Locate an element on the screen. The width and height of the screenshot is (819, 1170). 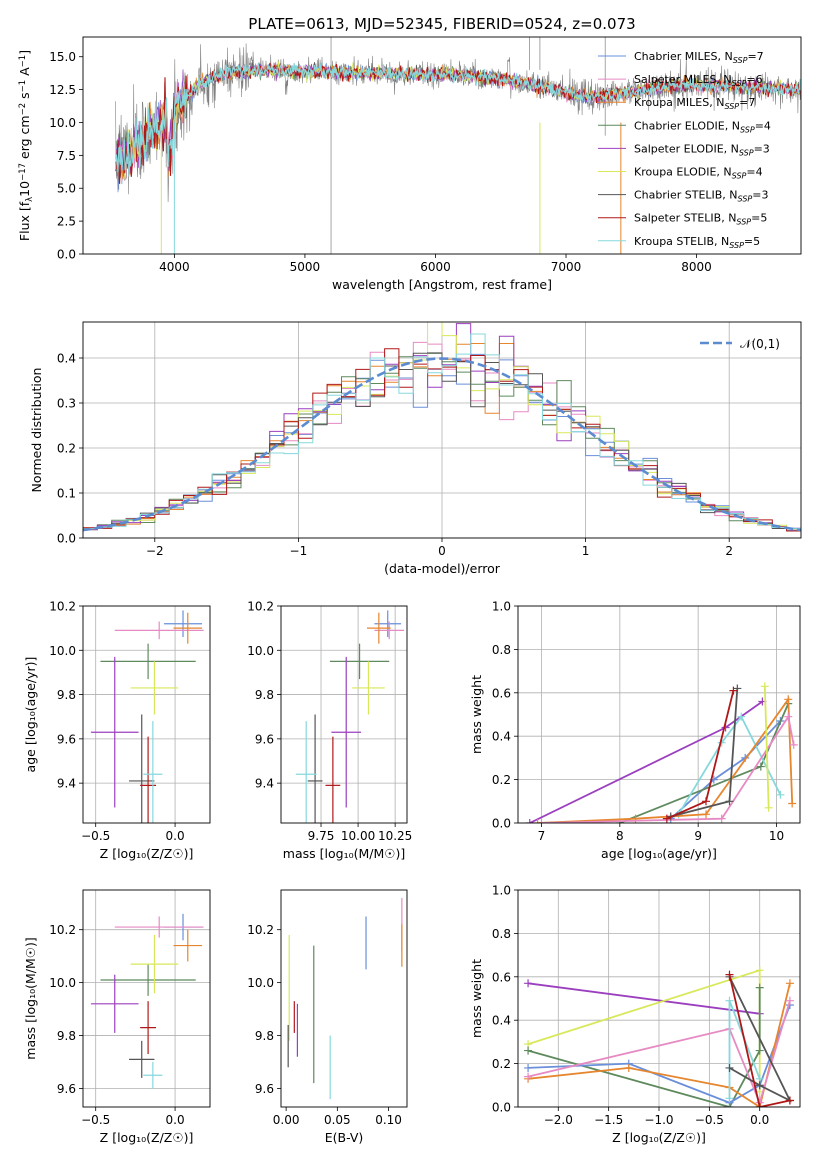
normal-reference-curve is located at coordinates (442, 444).